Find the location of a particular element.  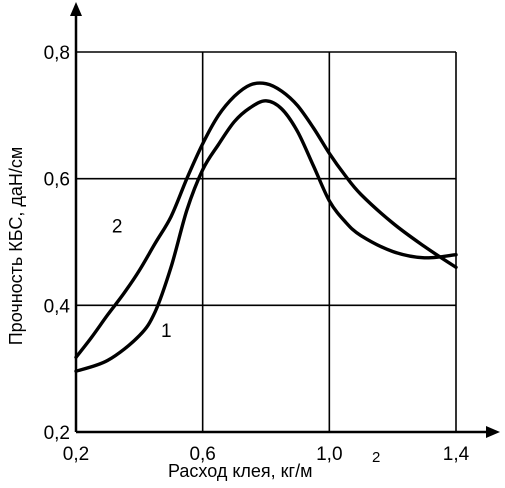

y-tick-labels: 0,2 0,4 0,6 0,8 is located at coordinates (57, 243).